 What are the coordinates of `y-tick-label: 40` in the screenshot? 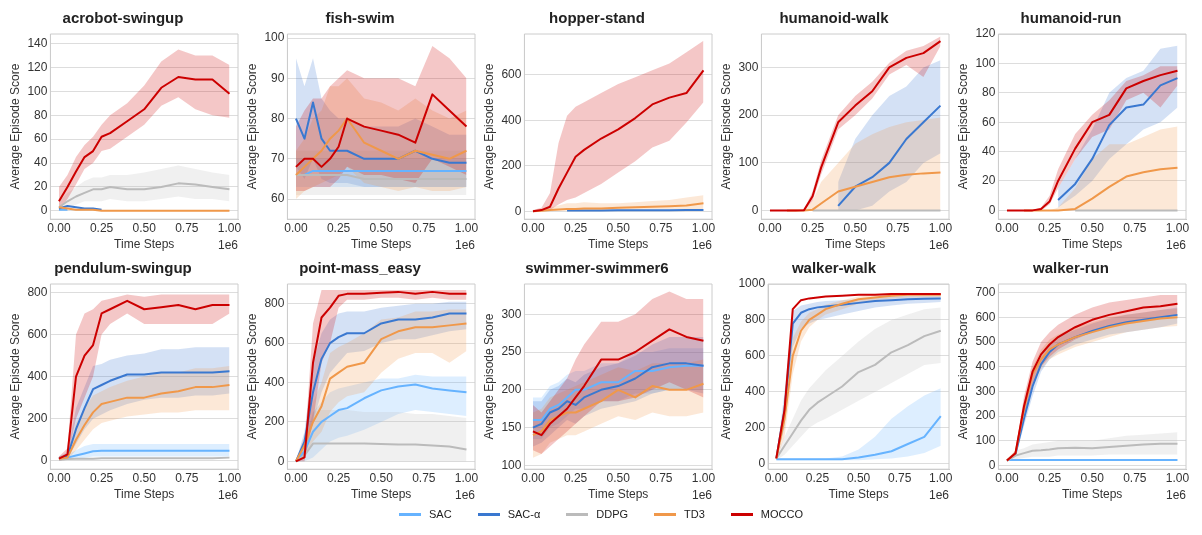 It's located at (989, 150).